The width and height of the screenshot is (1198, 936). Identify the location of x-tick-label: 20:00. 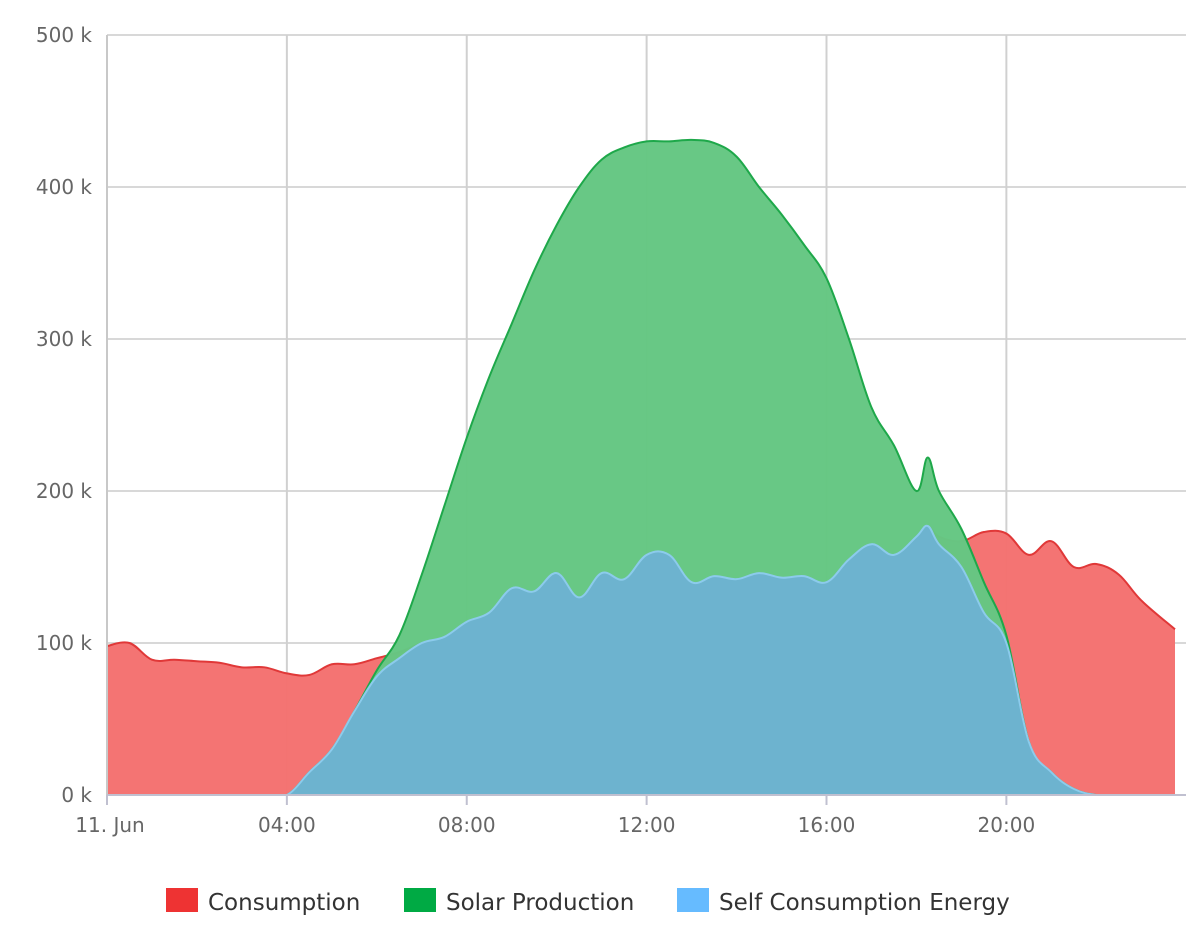
(1007, 825).